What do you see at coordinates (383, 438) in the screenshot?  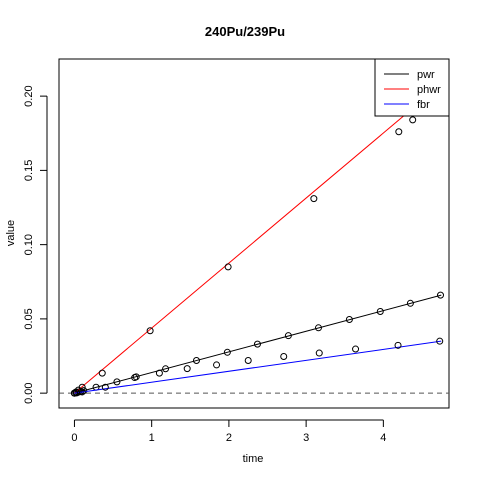 I see `x-tick-label: 4` at bounding box center [383, 438].